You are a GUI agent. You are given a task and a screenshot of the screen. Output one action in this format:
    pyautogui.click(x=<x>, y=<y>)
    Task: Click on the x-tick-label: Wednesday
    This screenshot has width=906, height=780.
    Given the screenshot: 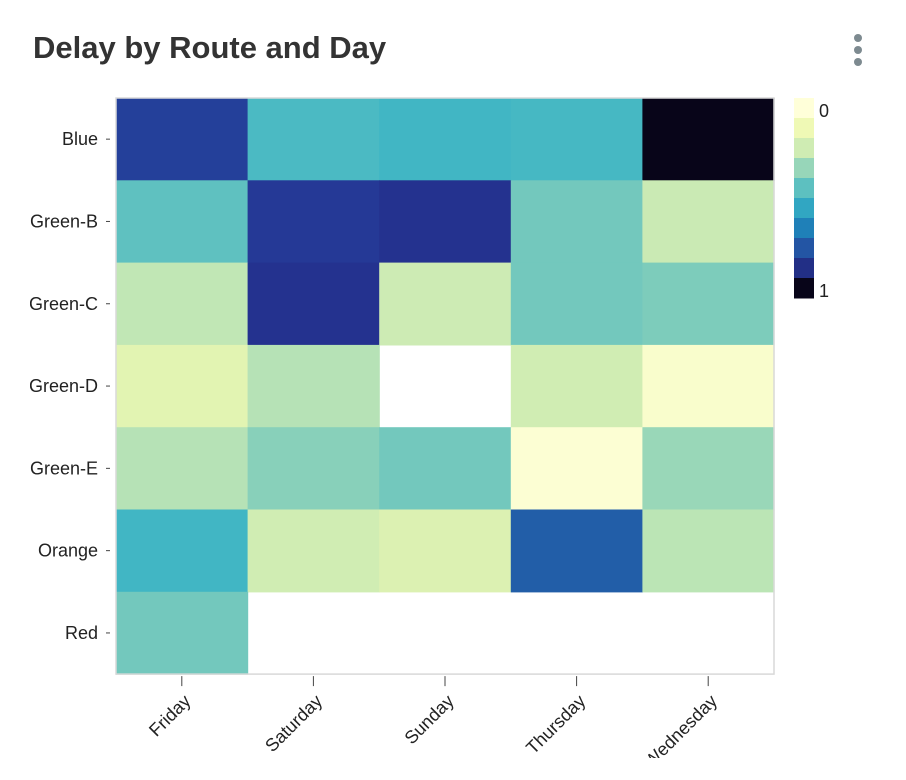 What is the action you would take?
    pyautogui.click(x=680, y=731)
    